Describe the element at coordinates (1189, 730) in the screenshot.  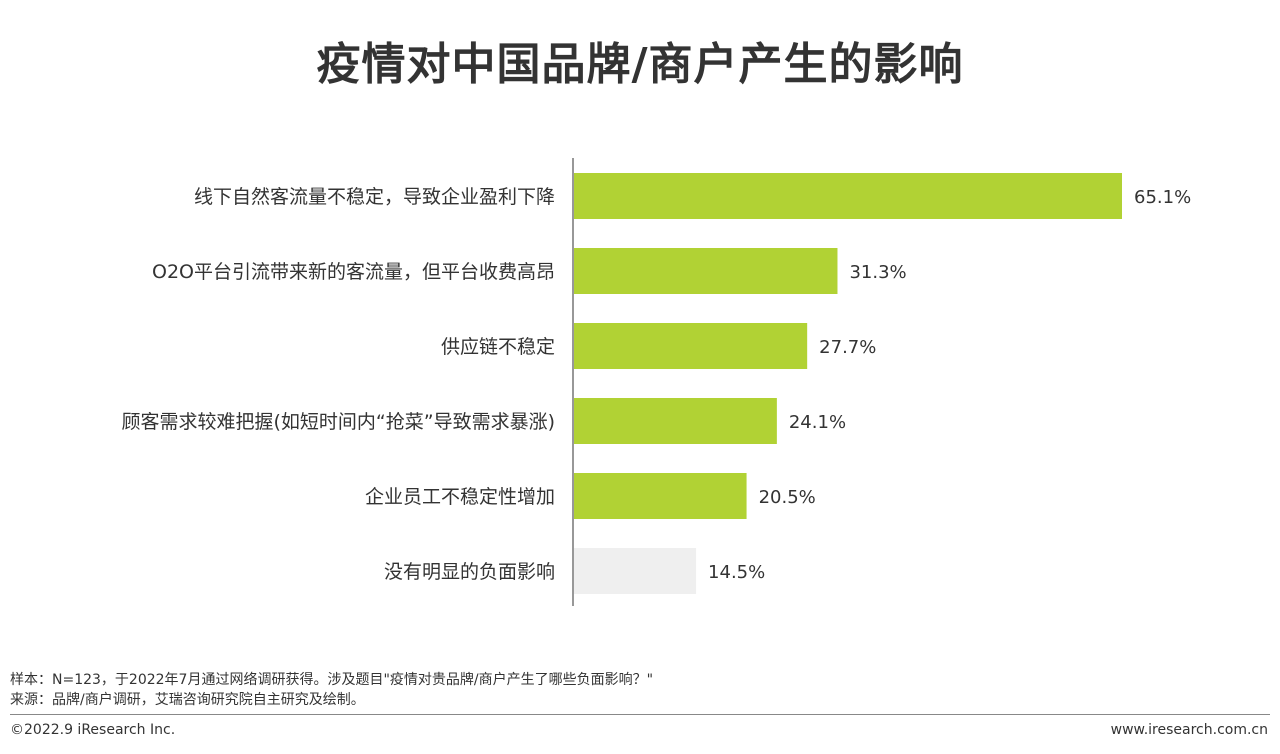
I see `website-link: www.iresearch.com.cn` at that location.